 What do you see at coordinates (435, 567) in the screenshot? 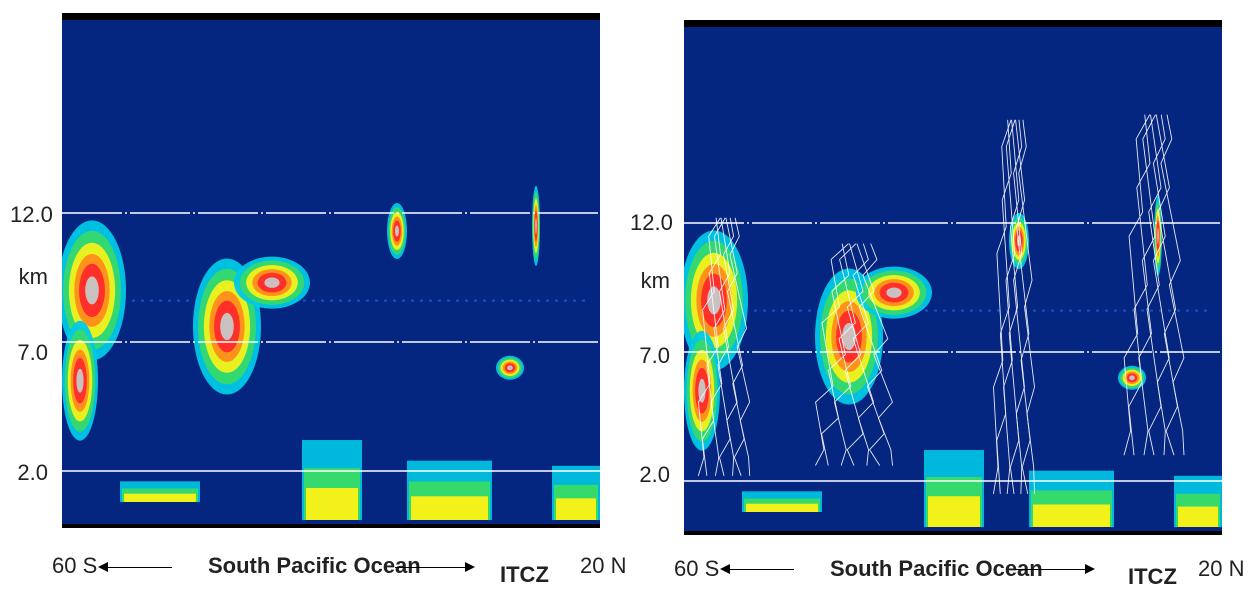
I see `left-arrow-right` at bounding box center [435, 567].